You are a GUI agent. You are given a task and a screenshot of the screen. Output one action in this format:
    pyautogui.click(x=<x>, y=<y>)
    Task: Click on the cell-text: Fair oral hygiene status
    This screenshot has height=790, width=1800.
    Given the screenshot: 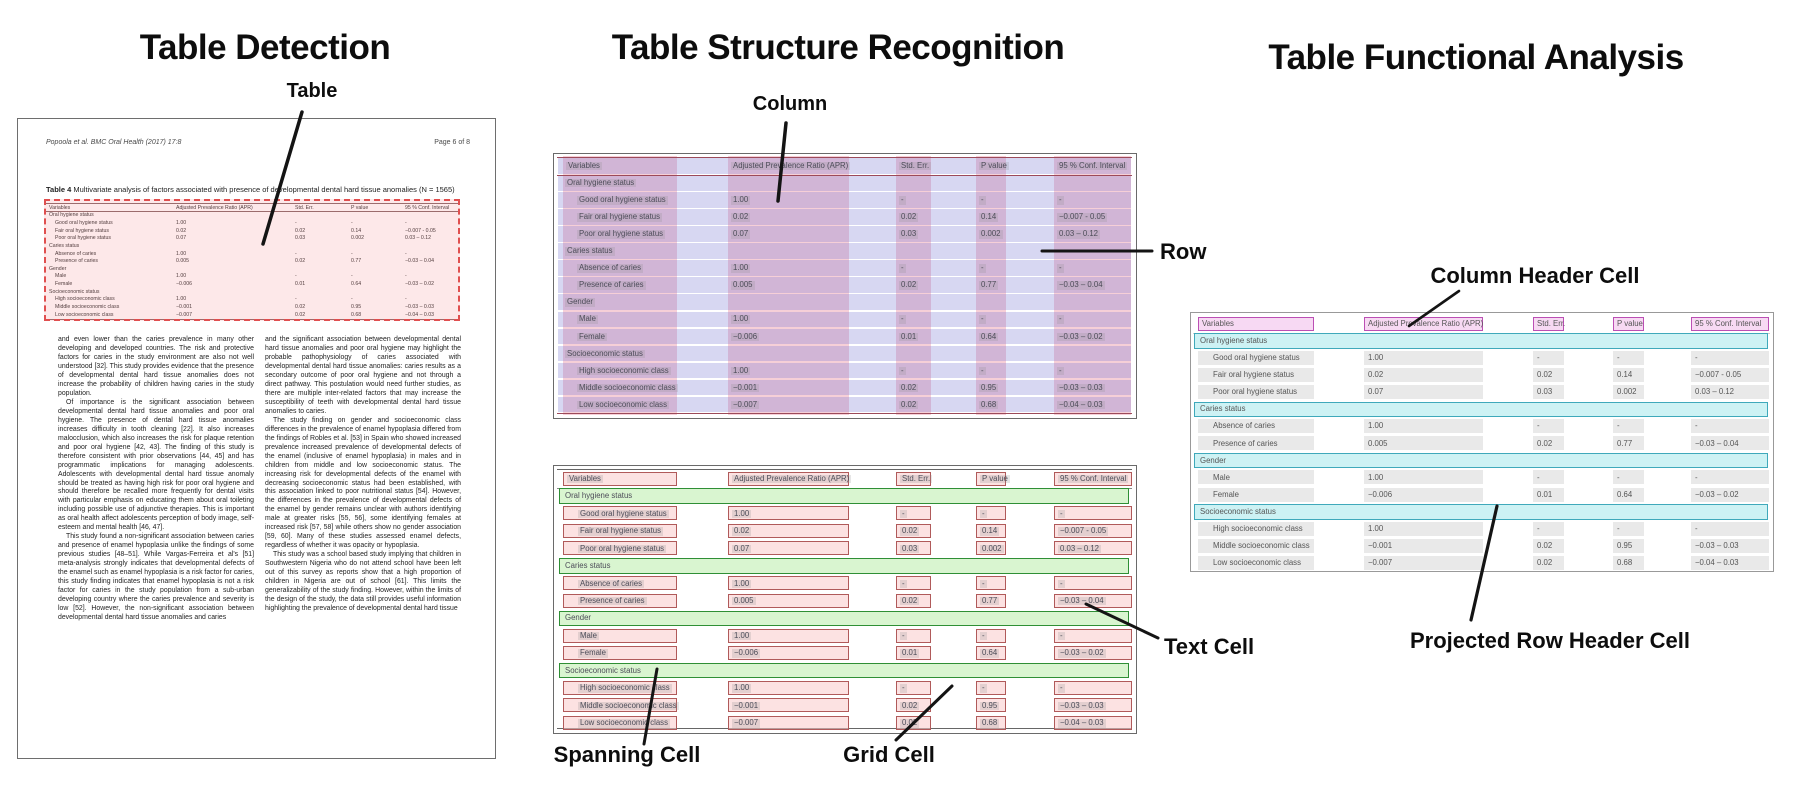 What is the action you would take?
    pyautogui.click(x=82, y=230)
    